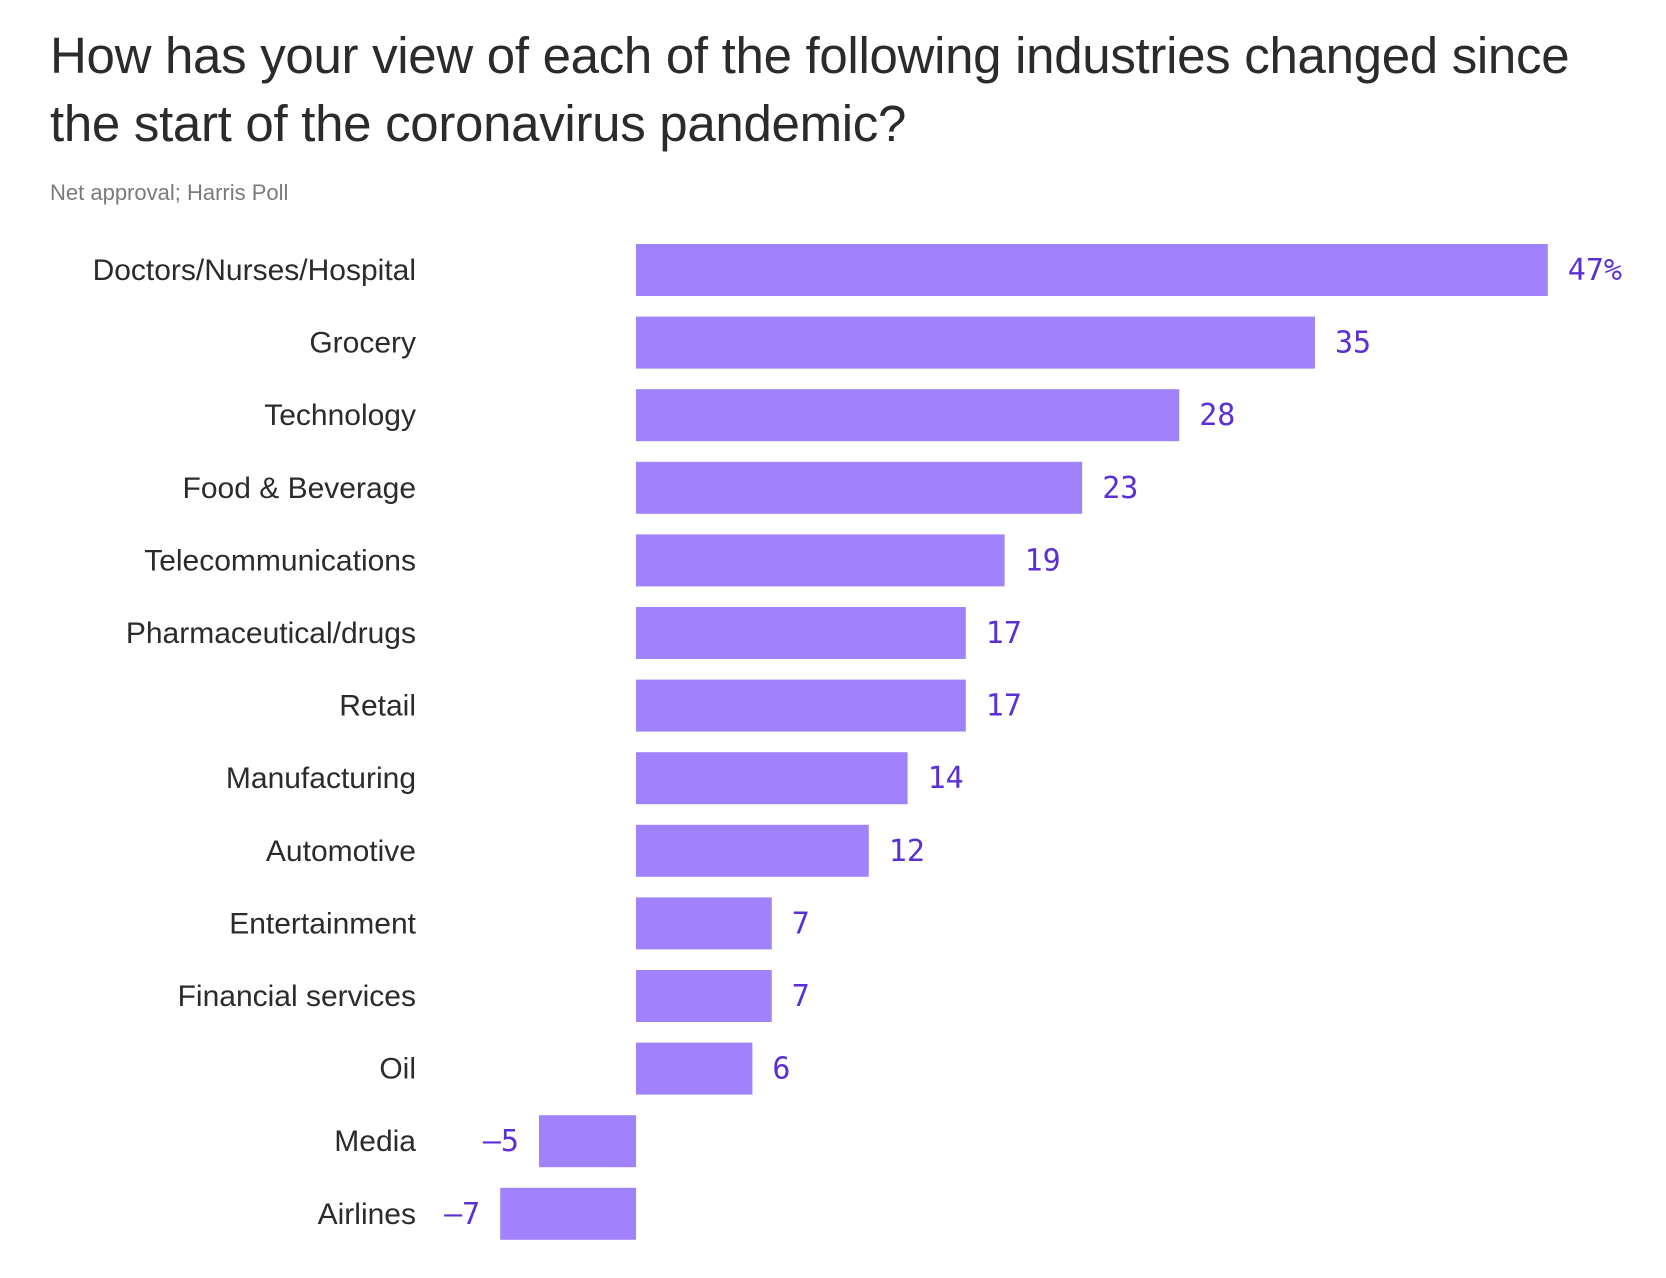 The image size is (1666, 1278). Describe the element at coordinates (280, 560) in the screenshot. I see `category-label: Telecommunications` at that location.